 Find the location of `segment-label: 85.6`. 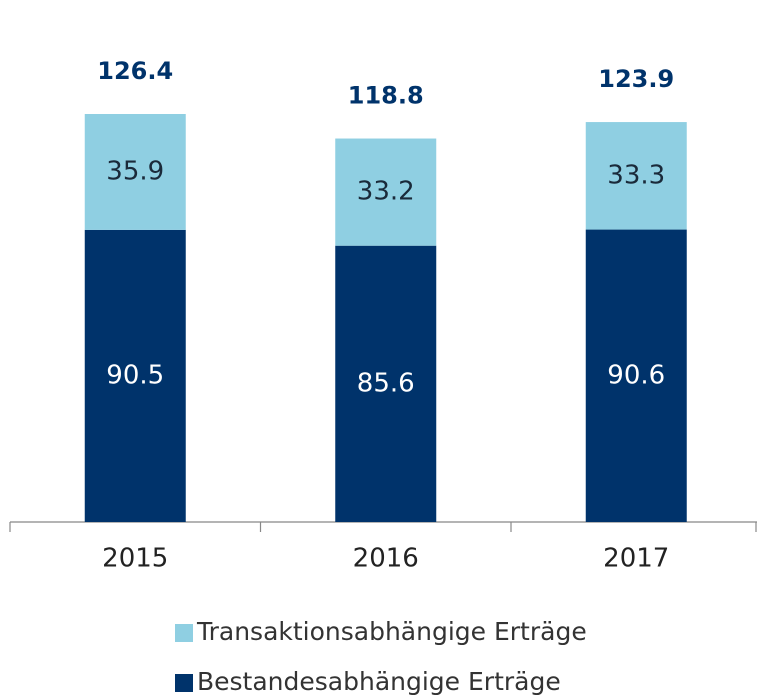

segment-label: 85.6 is located at coordinates (386, 383).